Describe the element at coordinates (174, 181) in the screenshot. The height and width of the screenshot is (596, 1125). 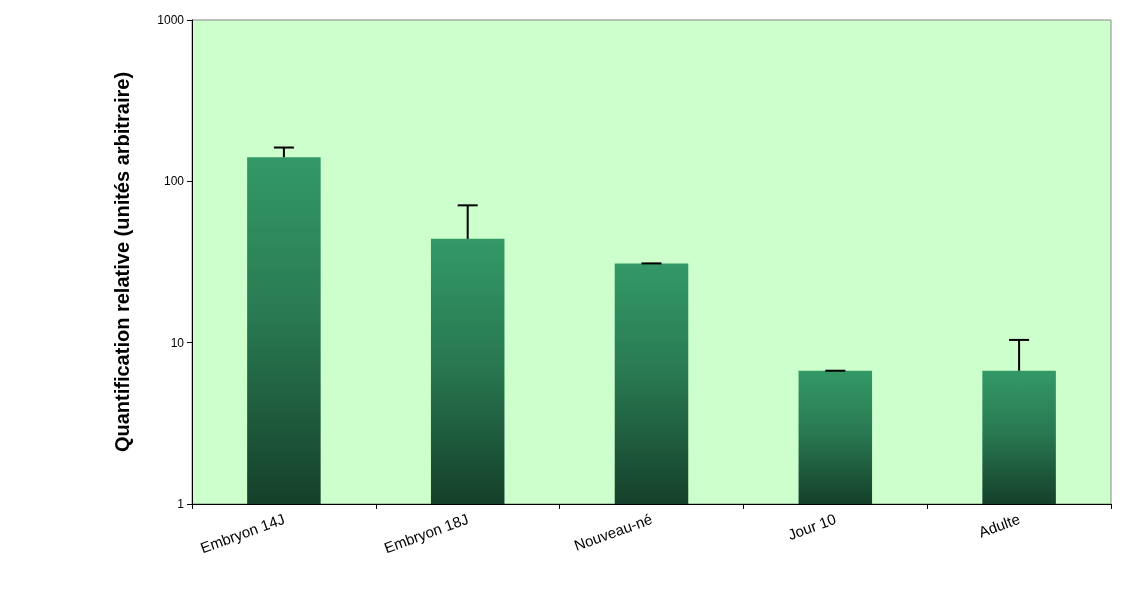
I see `y-tick-label: 100` at that location.